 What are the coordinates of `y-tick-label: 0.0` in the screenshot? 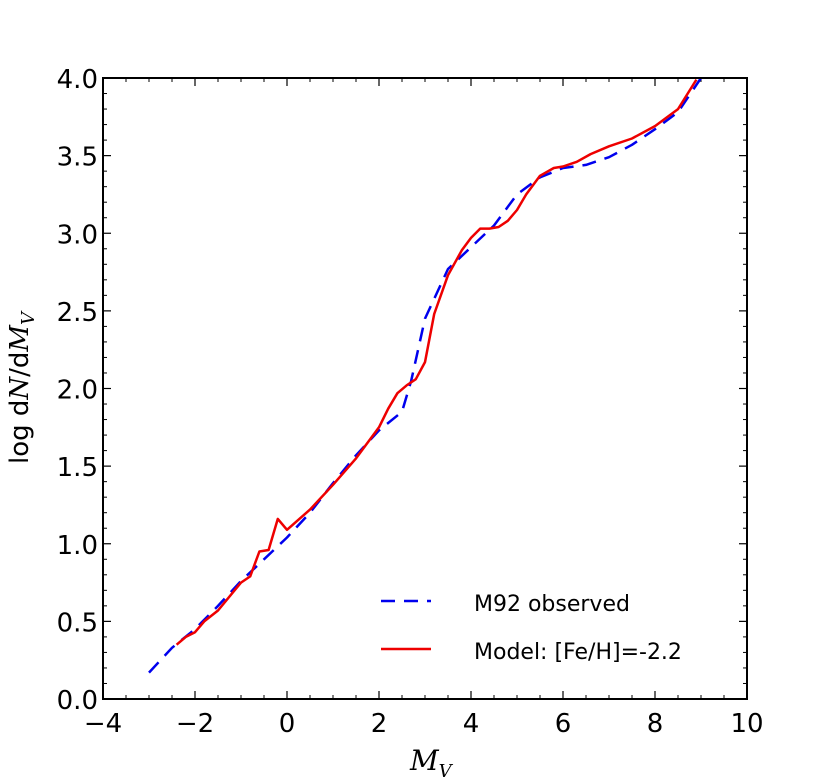 It's located at (77, 701).